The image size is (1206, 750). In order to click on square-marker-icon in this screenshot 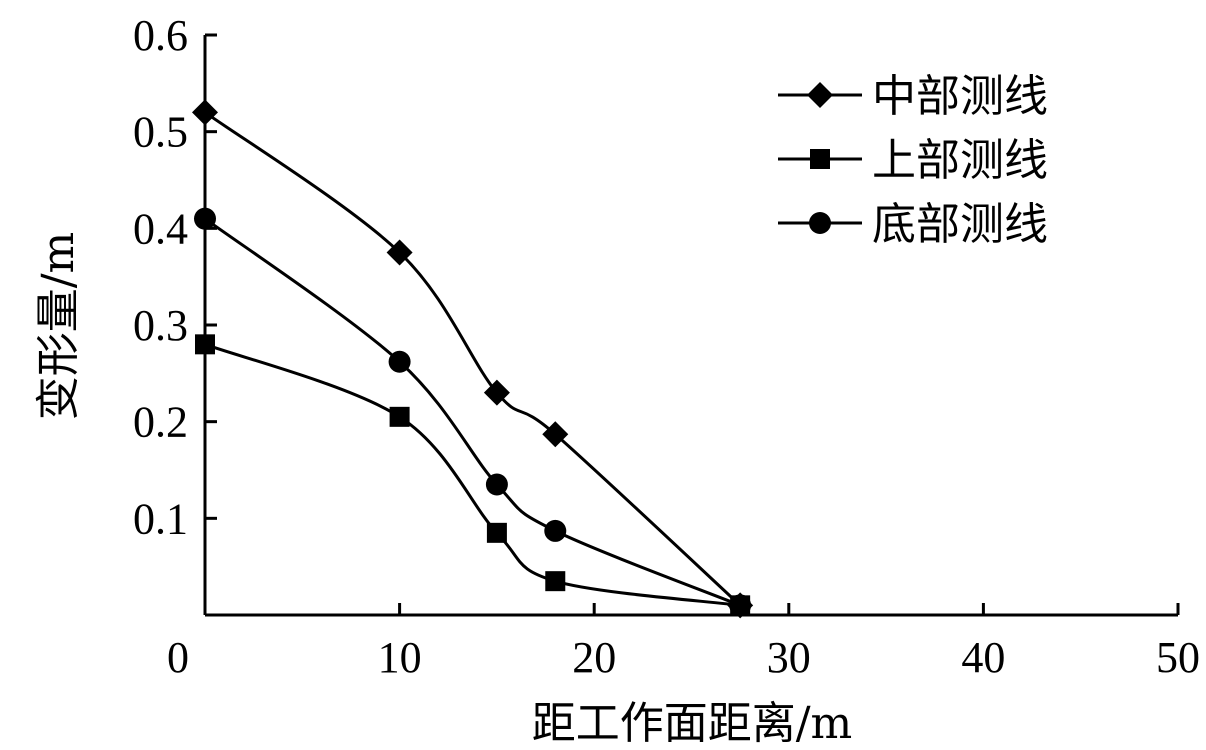, I will do `click(820, 159)`.